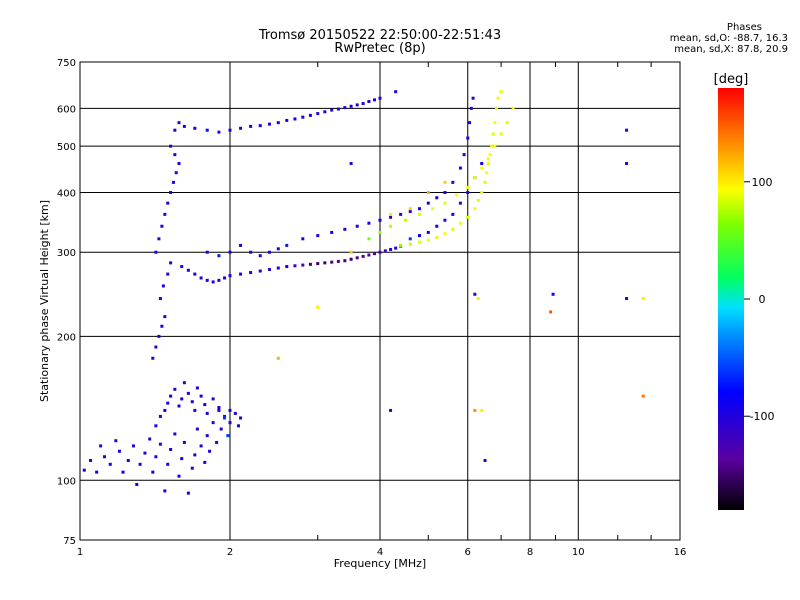 This screenshot has height=600, width=800. What do you see at coordinates (728, 38) in the screenshot?
I see `phase-stat-o: mean, sd,O: -88.7, 16.3` at bounding box center [728, 38].